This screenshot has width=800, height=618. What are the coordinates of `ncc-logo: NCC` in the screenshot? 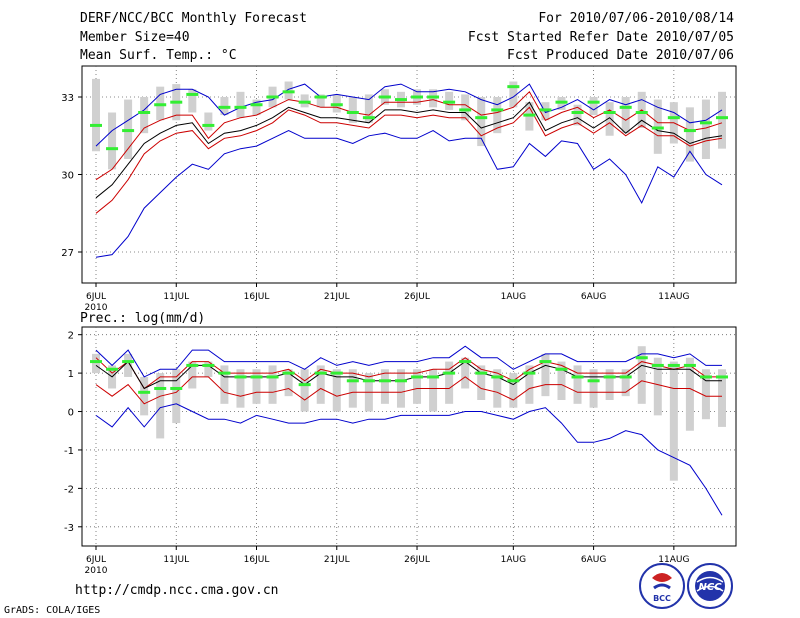 It's located at (710, 586).